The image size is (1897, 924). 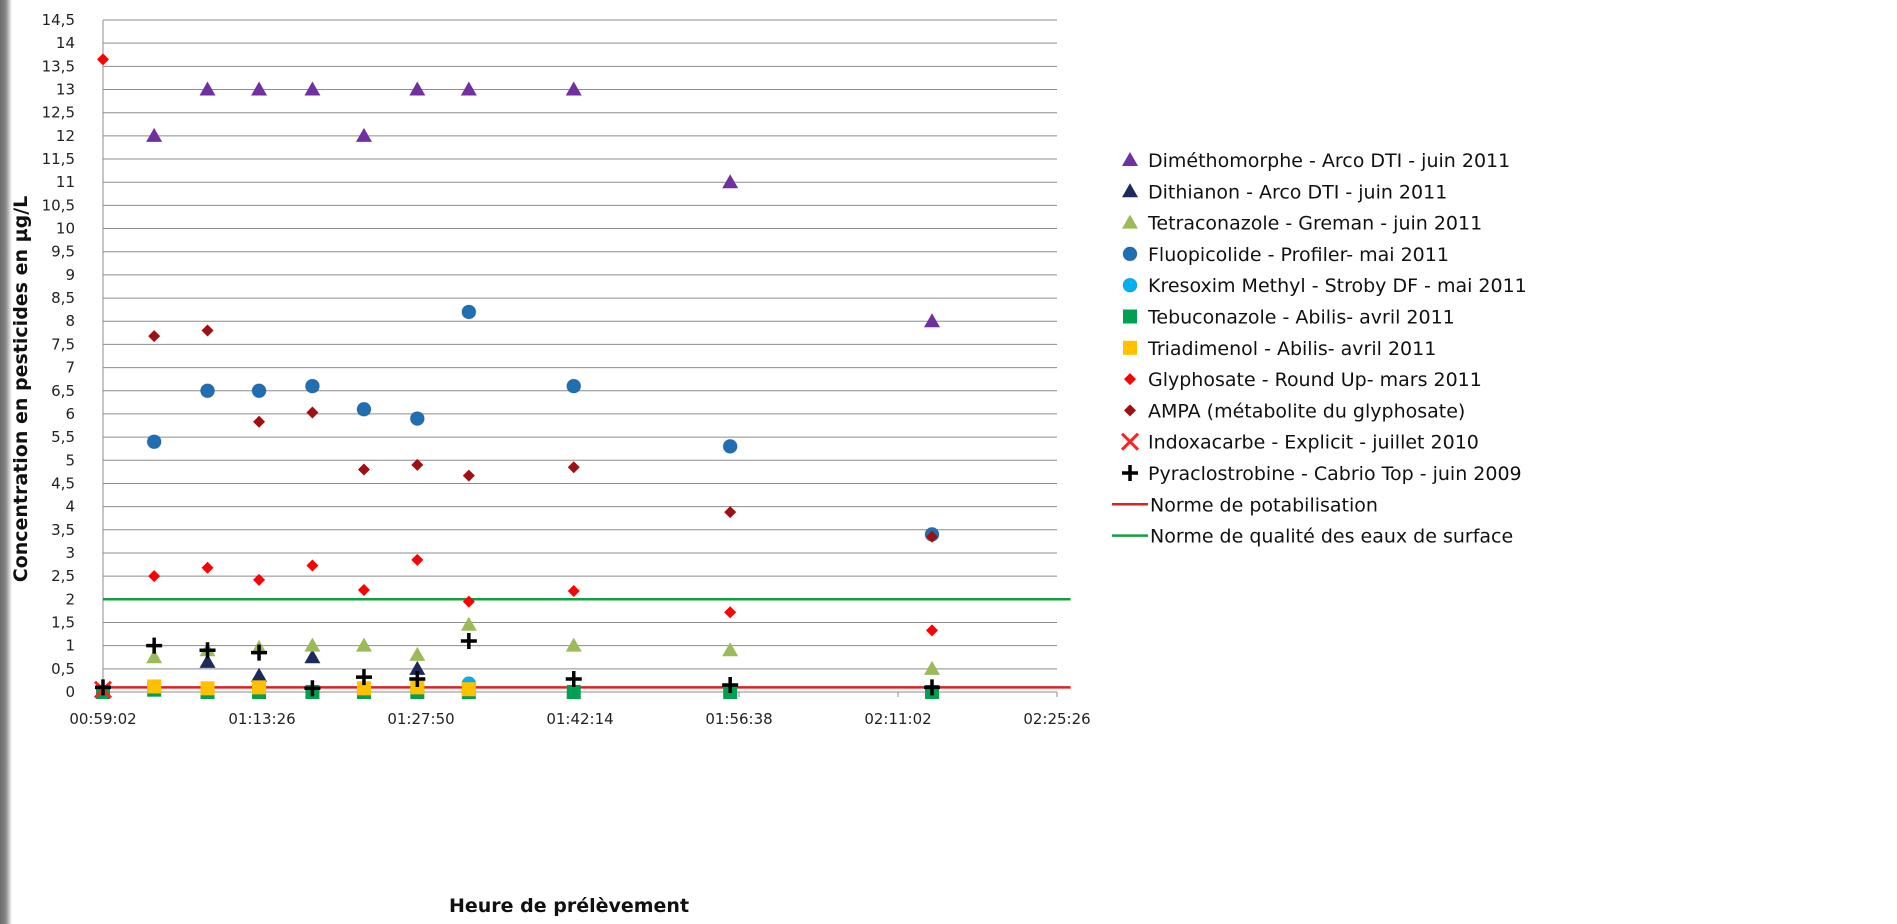 I want to click on x-tick-label: 01:13:26, so click(x=261, y=719).